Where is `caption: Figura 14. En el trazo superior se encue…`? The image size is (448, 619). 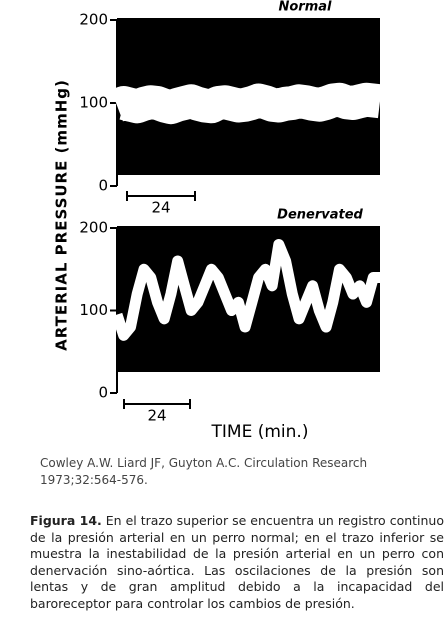
caption: Figura 14. En el trazo superior se encue… is located at coordinates (237, 562).